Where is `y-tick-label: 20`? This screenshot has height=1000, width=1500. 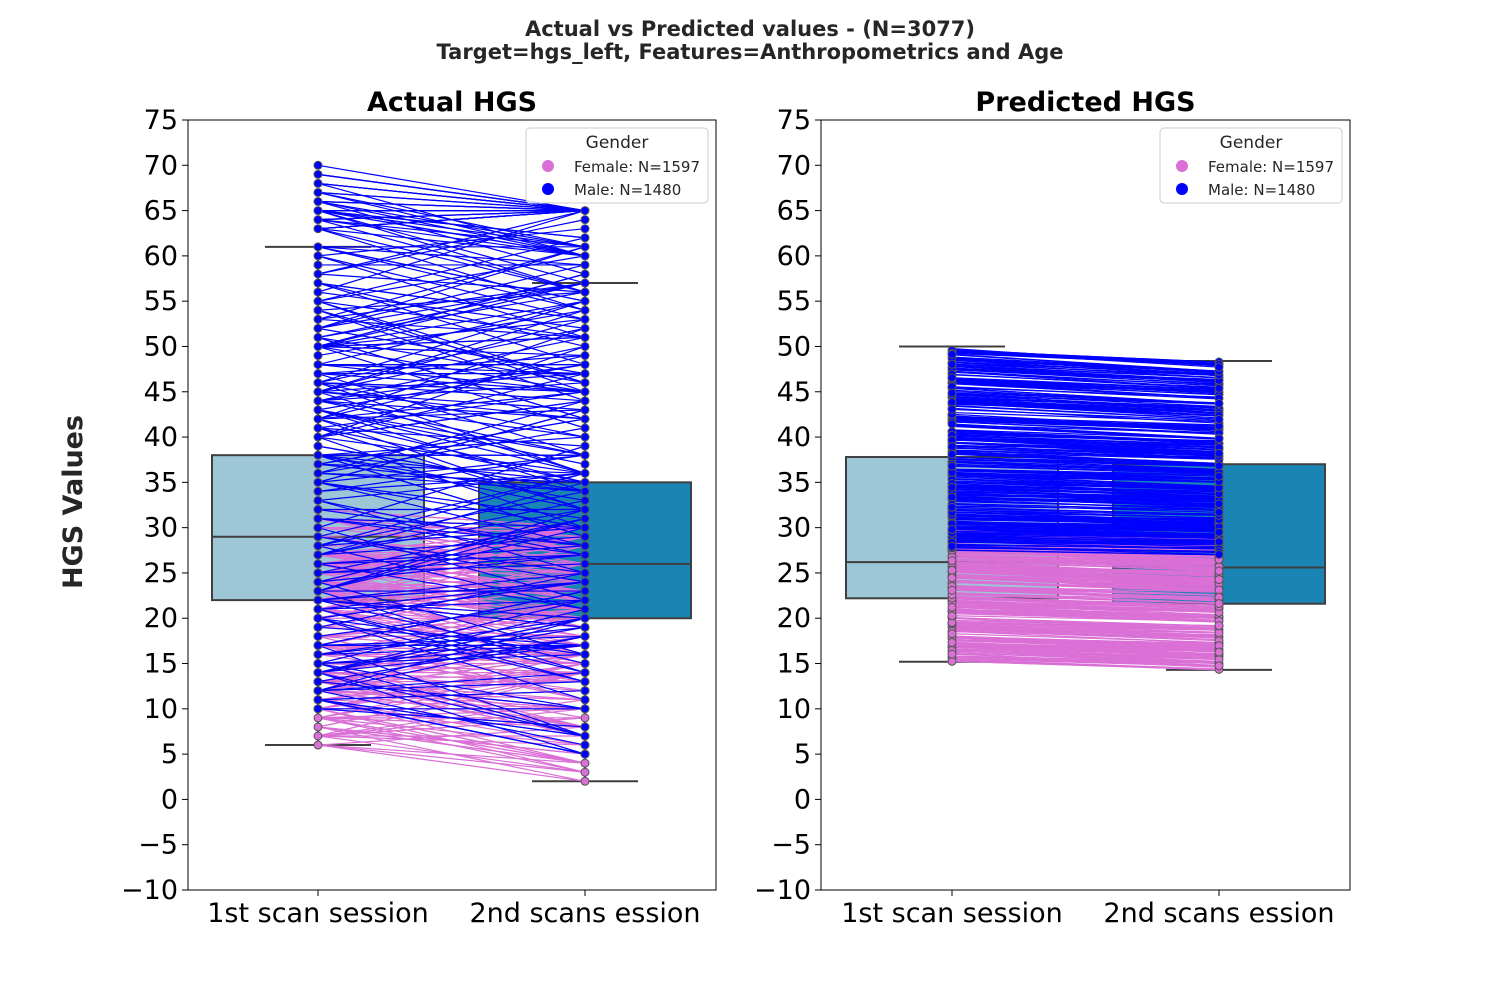 y-tick-label: 20 is located at coordinates (161, 618).